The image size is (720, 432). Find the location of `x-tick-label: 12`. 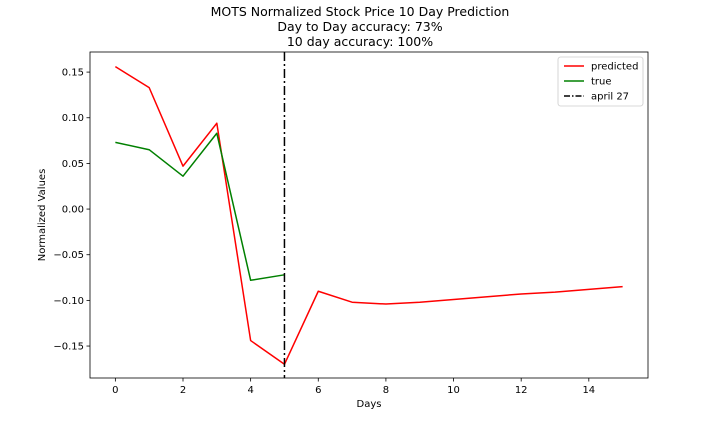

x-tick-label: 12 is located at coordinates (521, 390).